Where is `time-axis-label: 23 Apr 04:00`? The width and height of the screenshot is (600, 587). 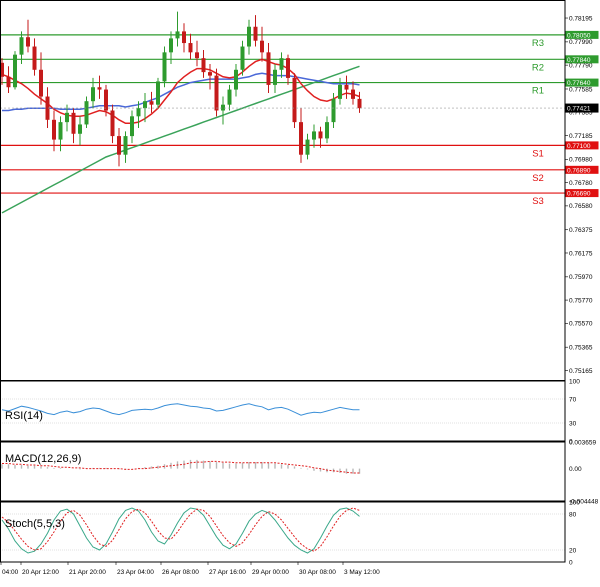 time-axis-label: 23 Apr 04:00 is located at coordinates (135, 572).